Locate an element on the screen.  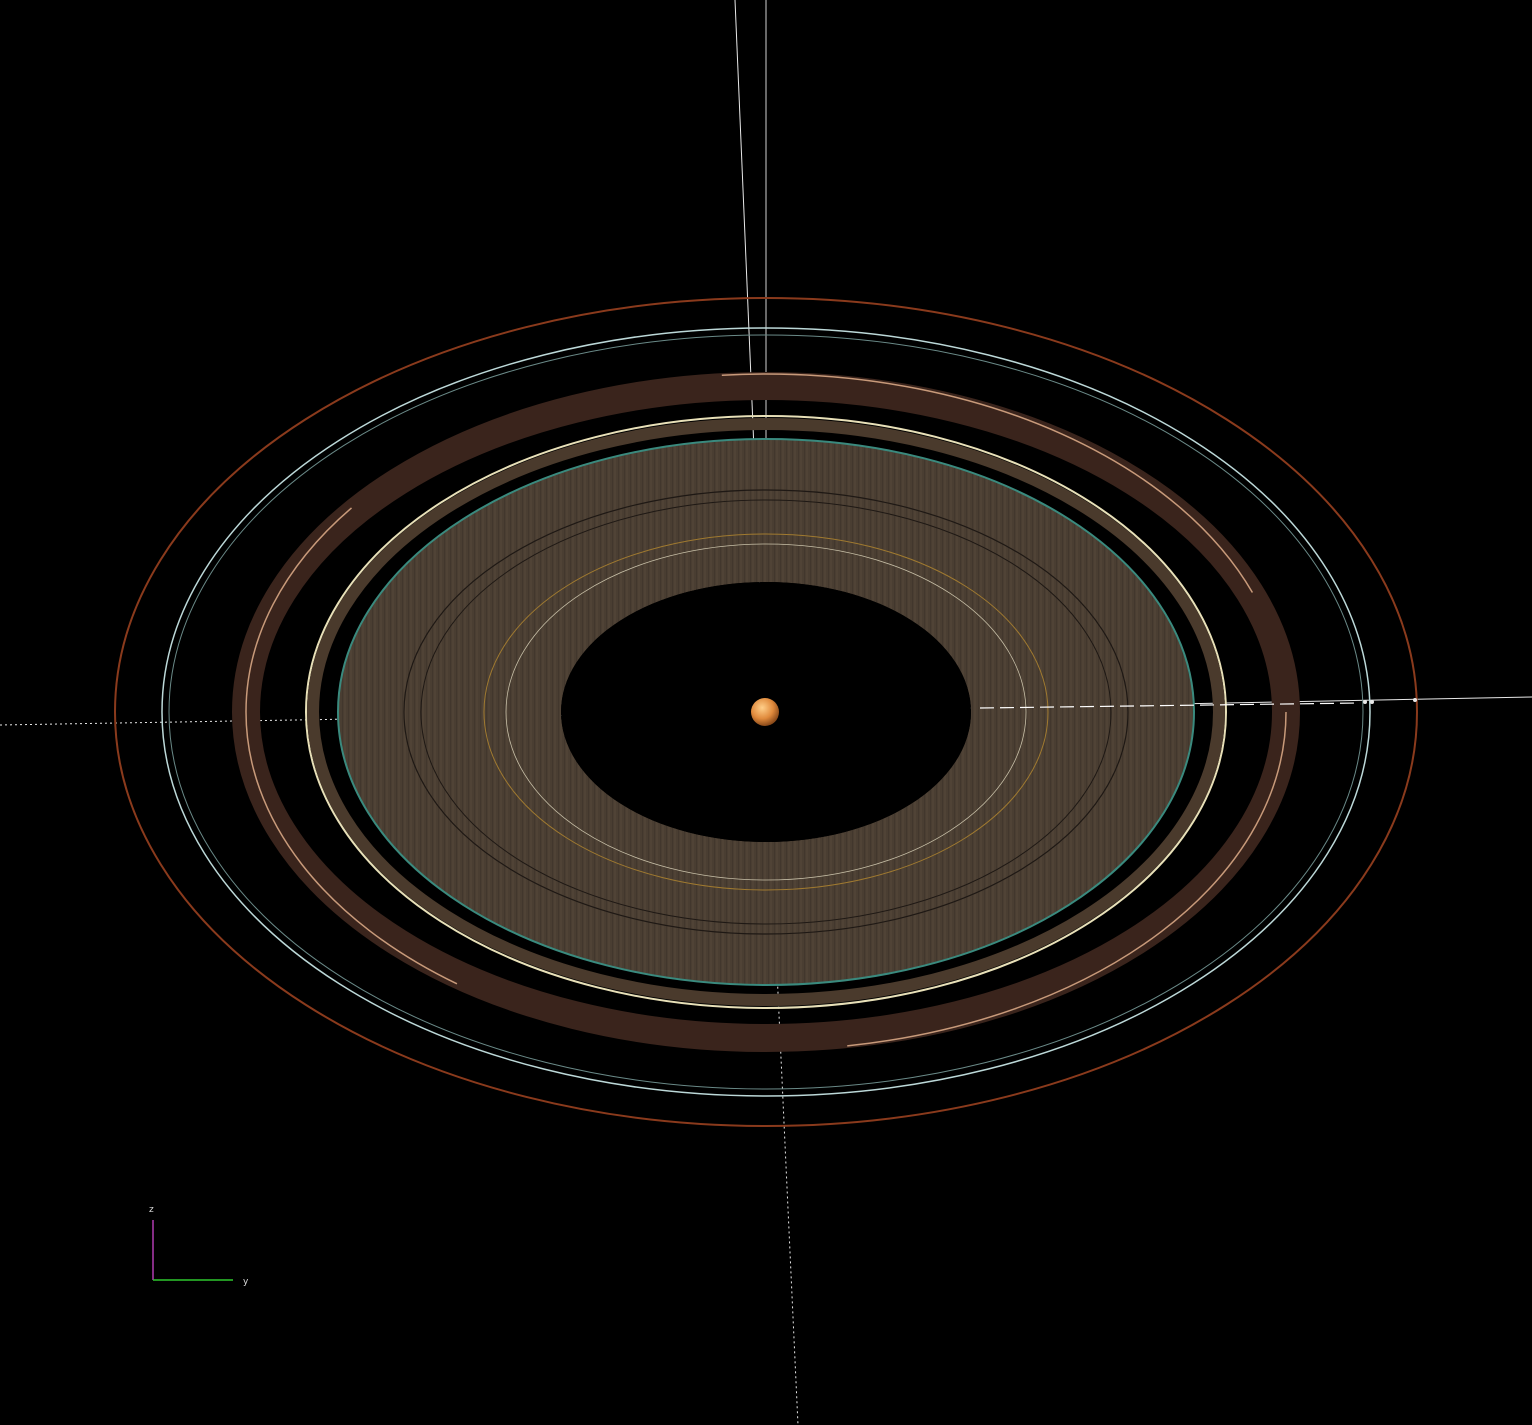
gizmo-y-label: y is located at coordinates (246, 1282).